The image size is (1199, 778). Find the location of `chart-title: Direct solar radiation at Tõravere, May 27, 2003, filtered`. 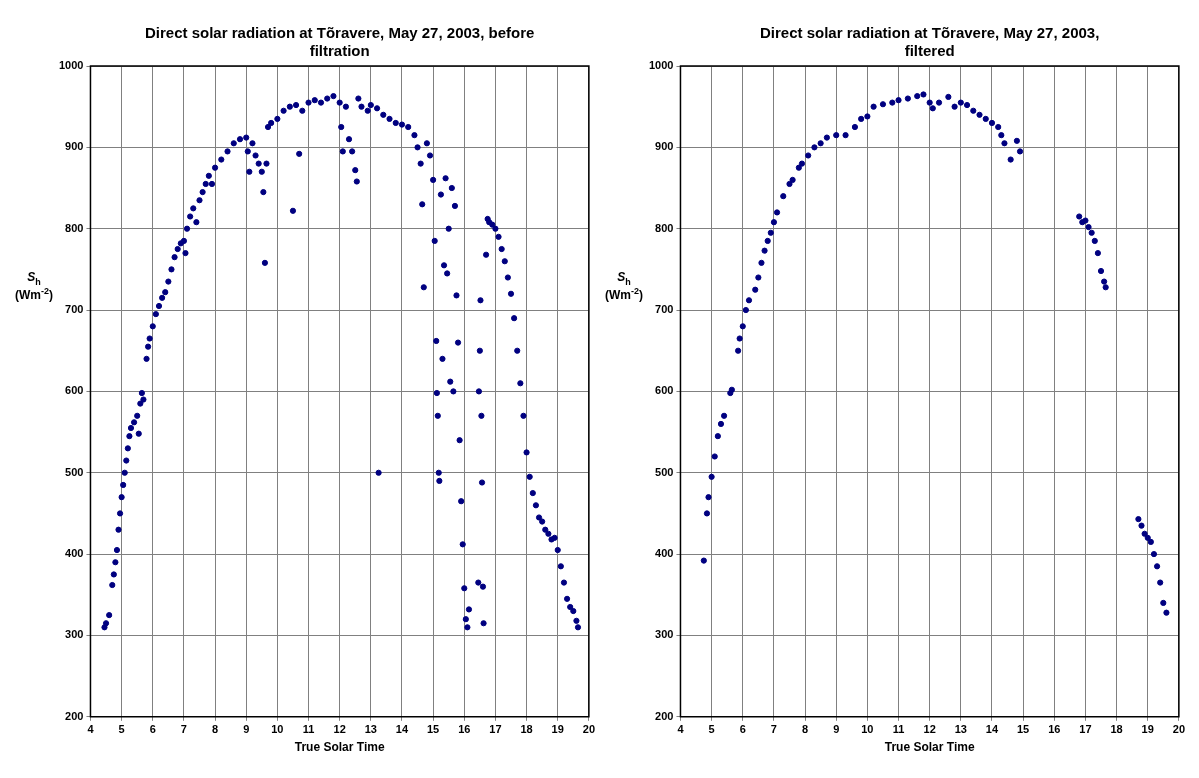

chart-title: Direct solar radiation at Tõravere, May 27, 2003, filtered is located at coordinates (930, 41).